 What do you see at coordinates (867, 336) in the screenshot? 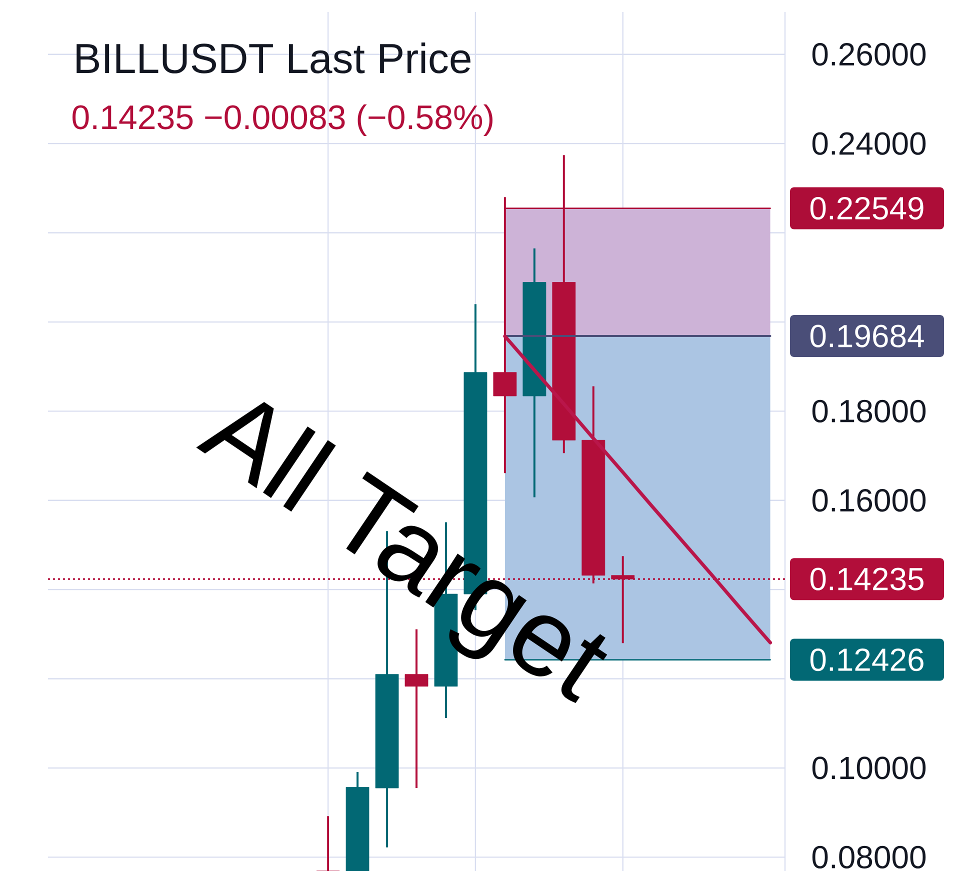
I see `data-label: 0.19684` at bounding box center [867, 336].